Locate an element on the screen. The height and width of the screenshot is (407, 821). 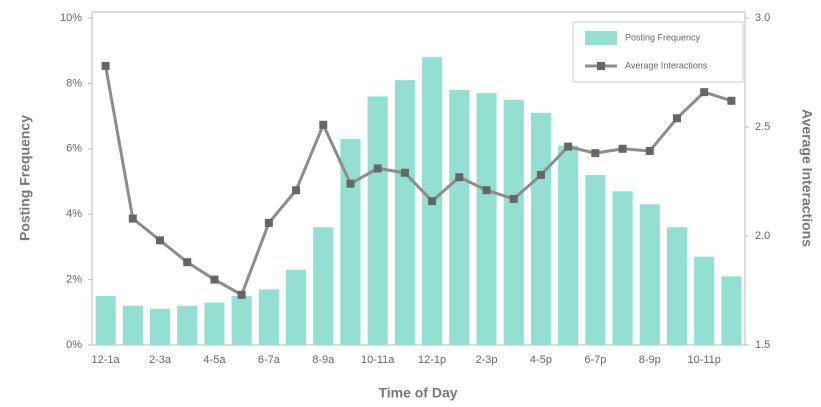
x-tick-label: 10-11p is located at coordinates (703, 360).